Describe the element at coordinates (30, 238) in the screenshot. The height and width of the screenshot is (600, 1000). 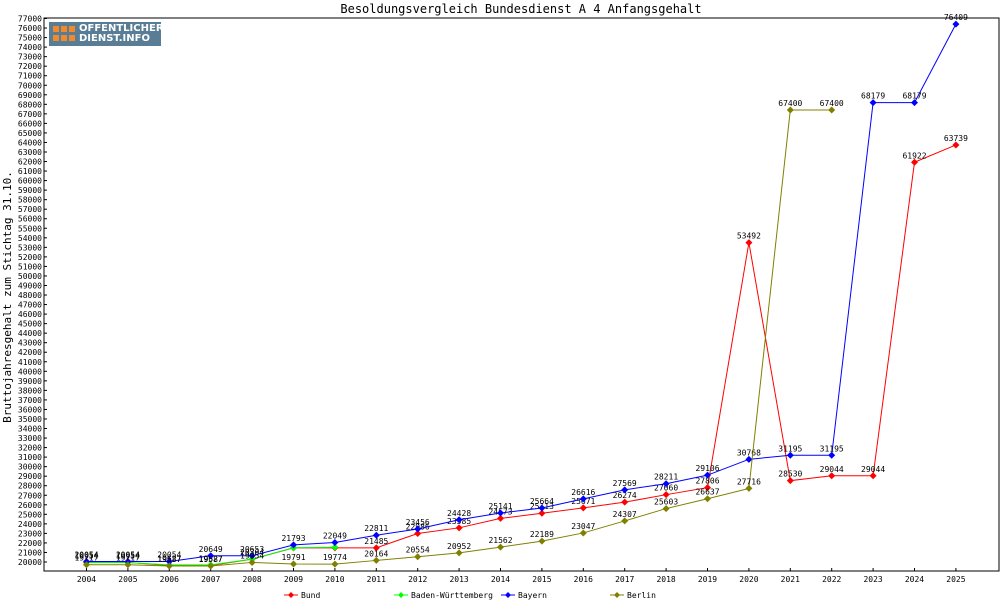
I see `y-tick-label: 54000` at that location.